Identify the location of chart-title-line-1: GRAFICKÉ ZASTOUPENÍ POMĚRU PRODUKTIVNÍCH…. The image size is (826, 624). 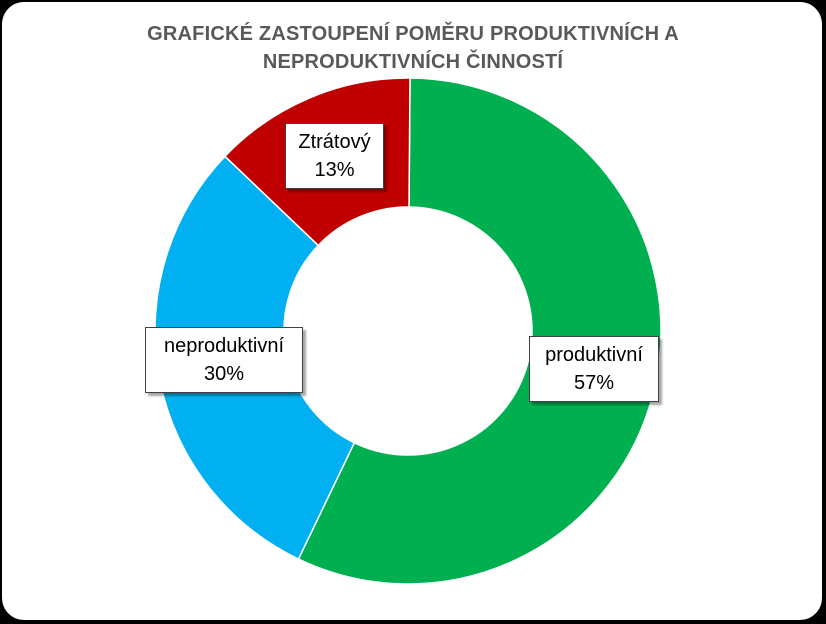
(413, 34).